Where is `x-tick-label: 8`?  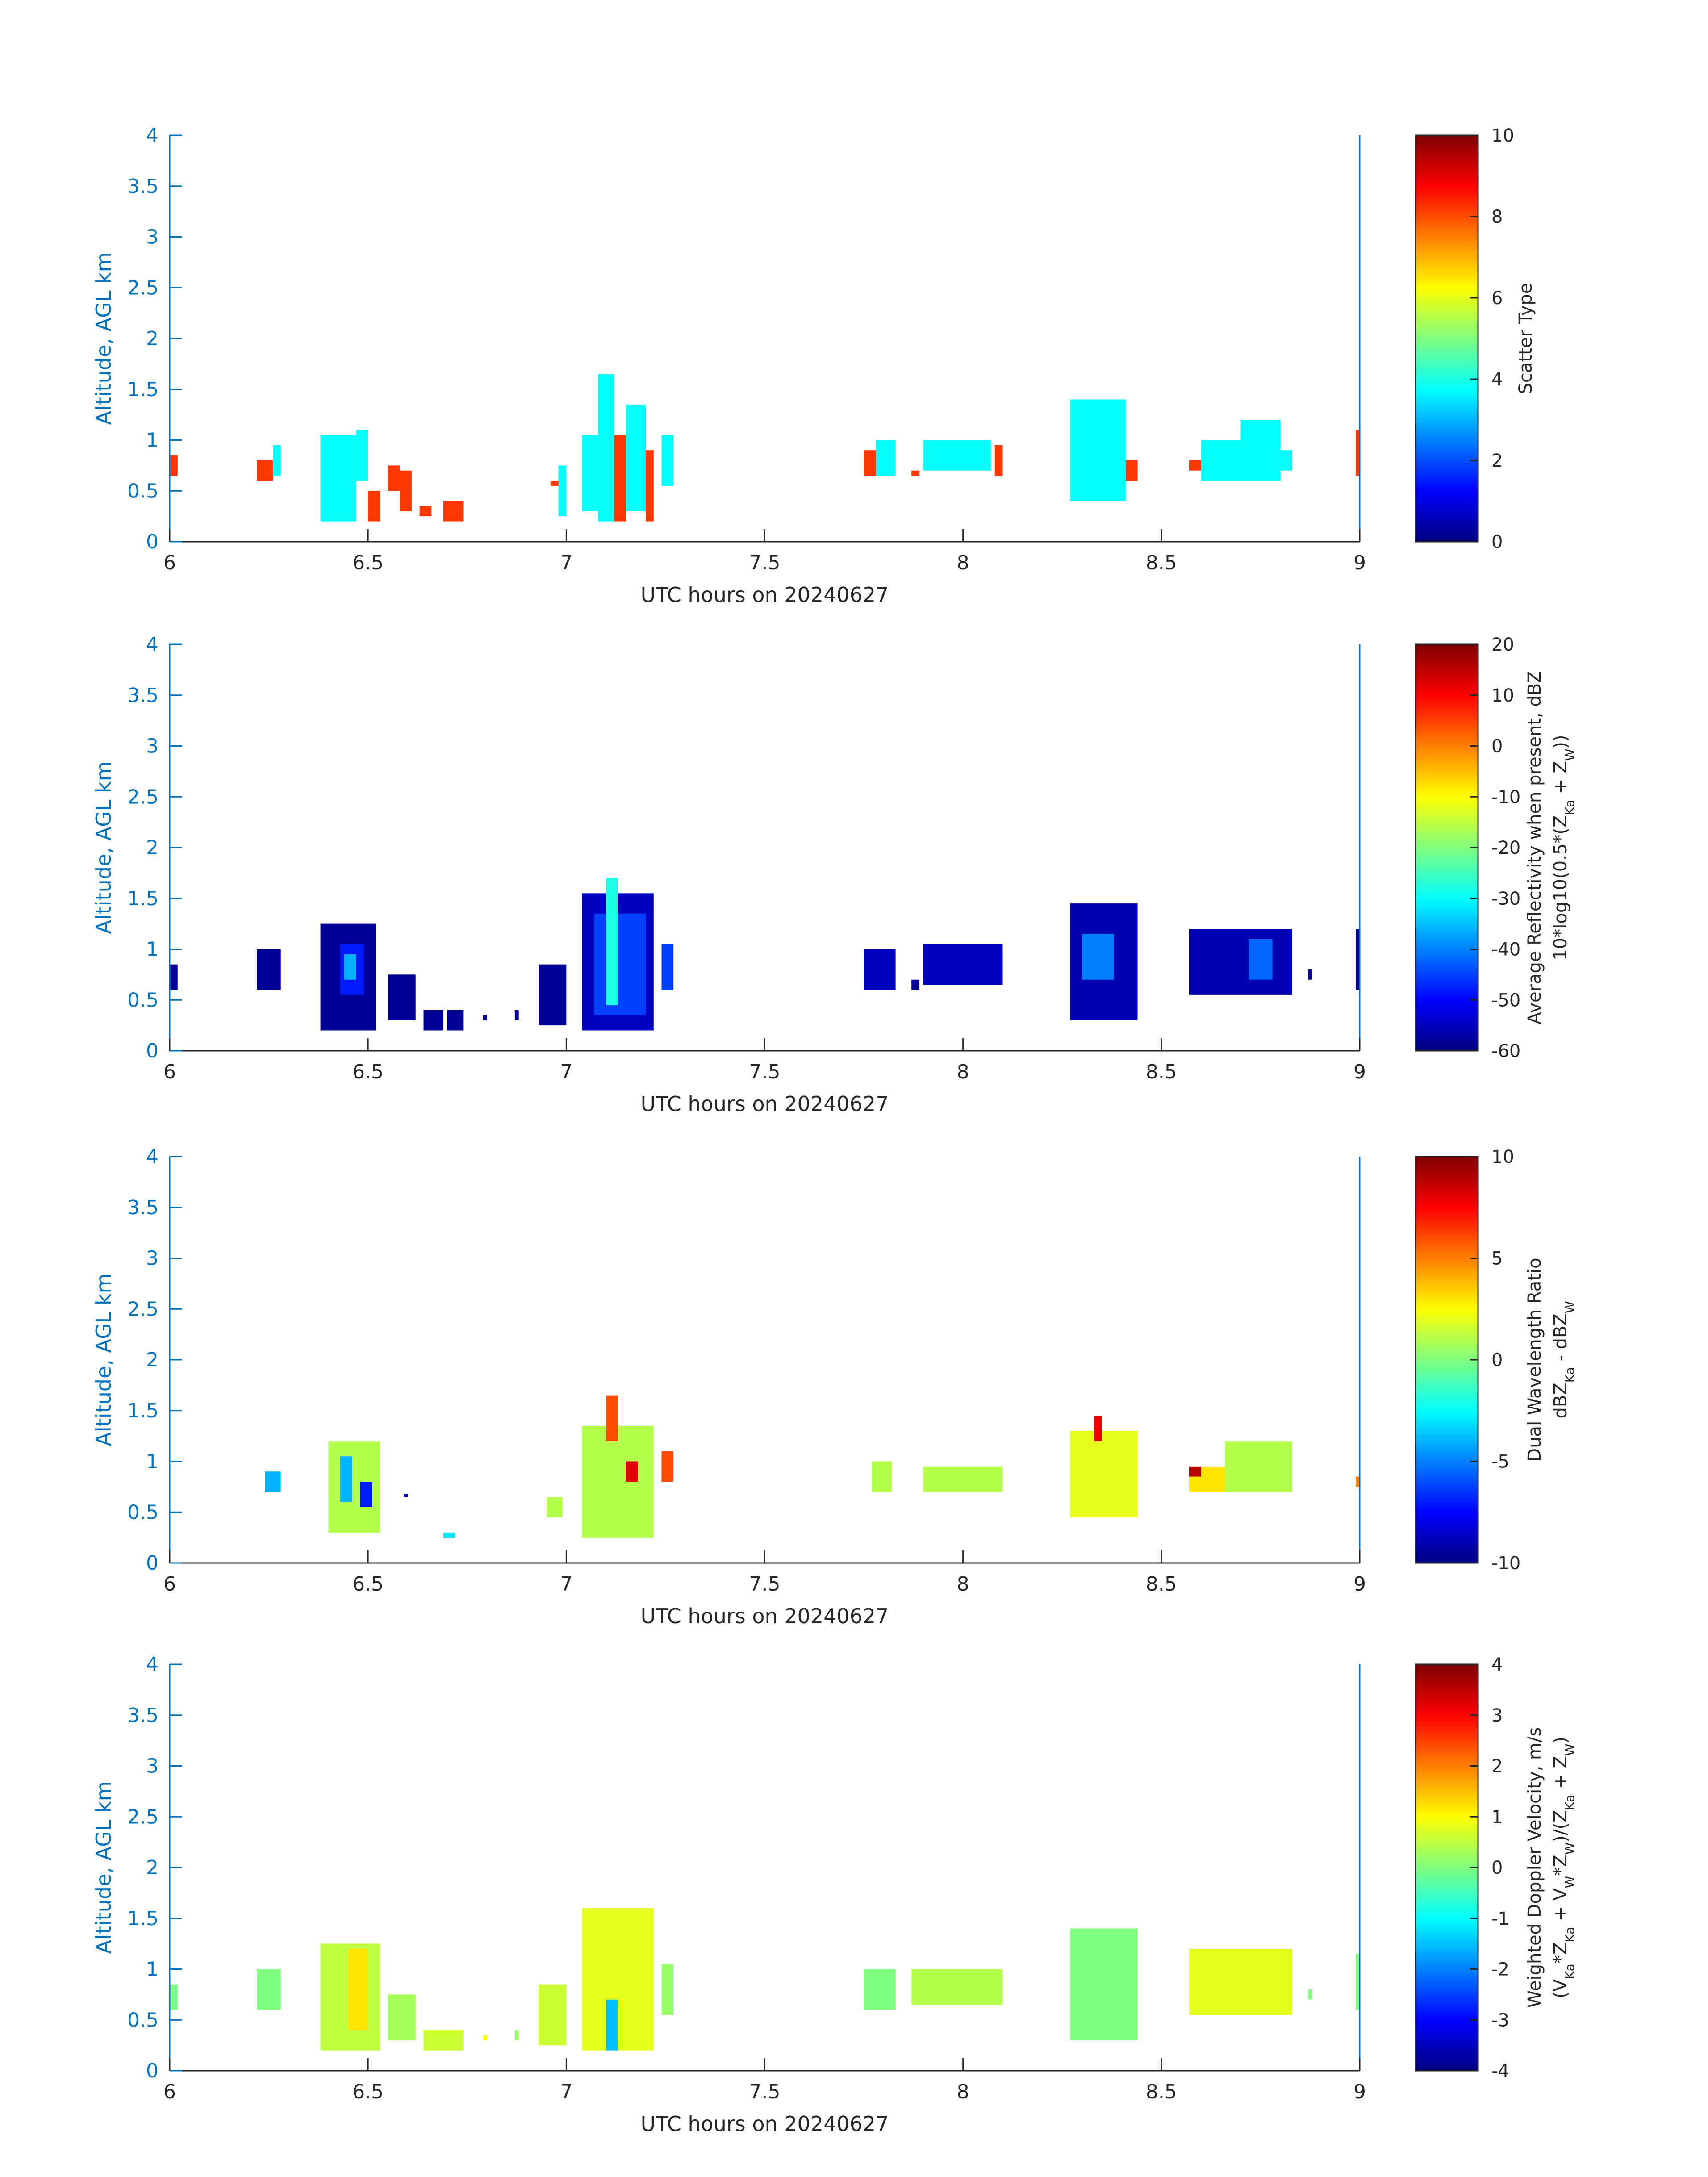 x-tick-label: 8 is located at coordinates (963, 1072).